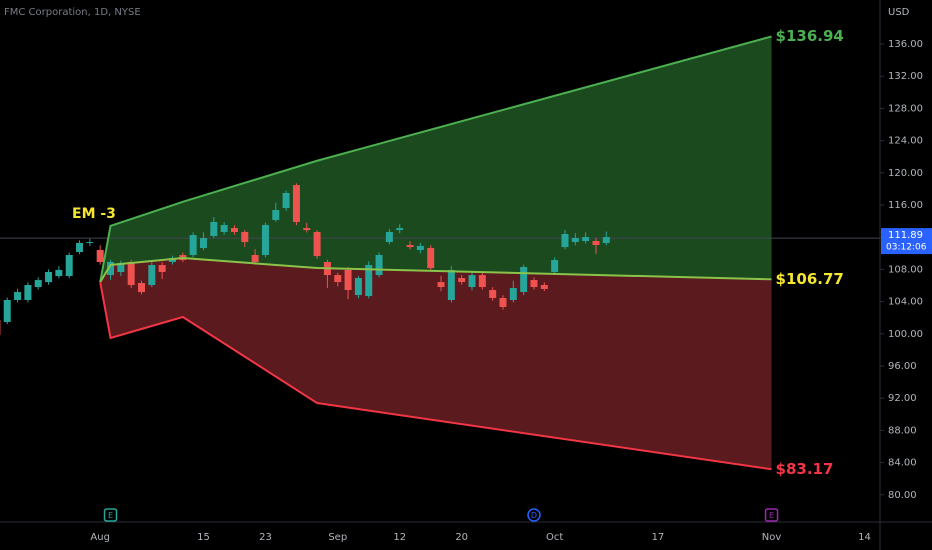 This screenshot has width=932, height=550. I want to click on band-line, so click(435, 269).